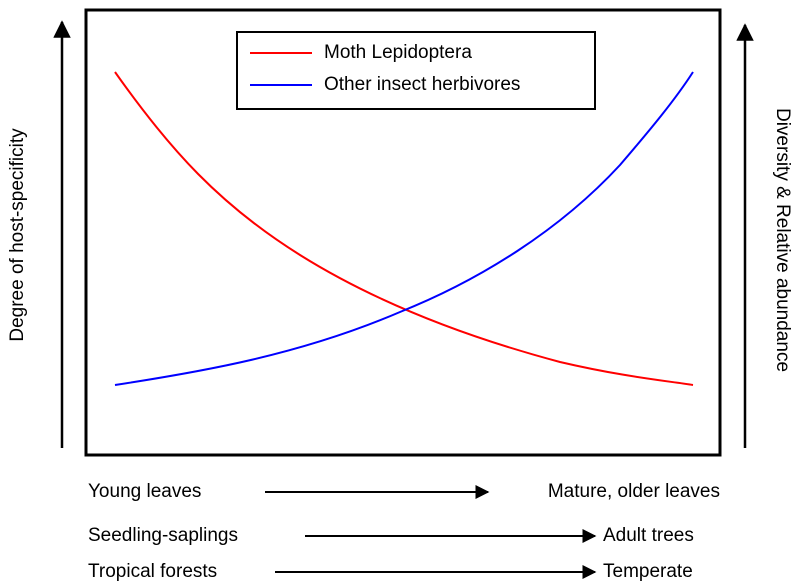 The image size is (797, 585). I want to click on legend-label: Other insect herbivores, so click(422, 84).